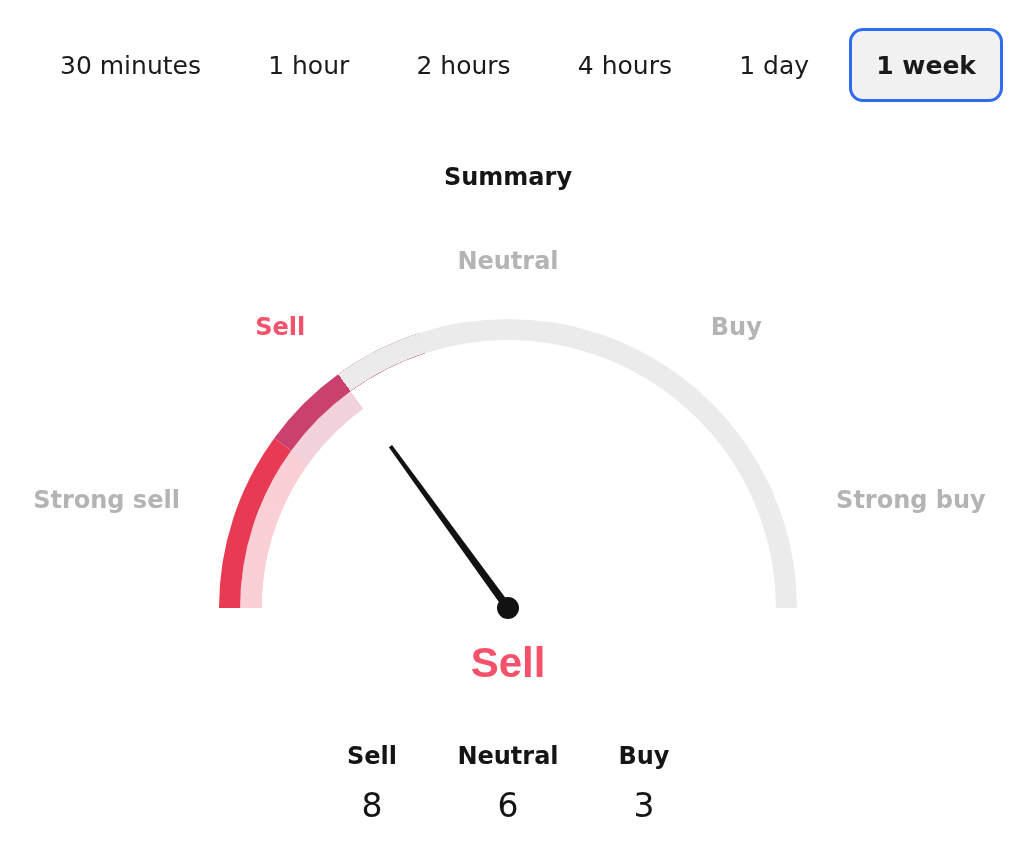 This screenshot has height=854, width=1024. What do you see at coordinates (309, 65) in the screenshot?
I see `tab: 1 hour` at bounding box center [309, 65].